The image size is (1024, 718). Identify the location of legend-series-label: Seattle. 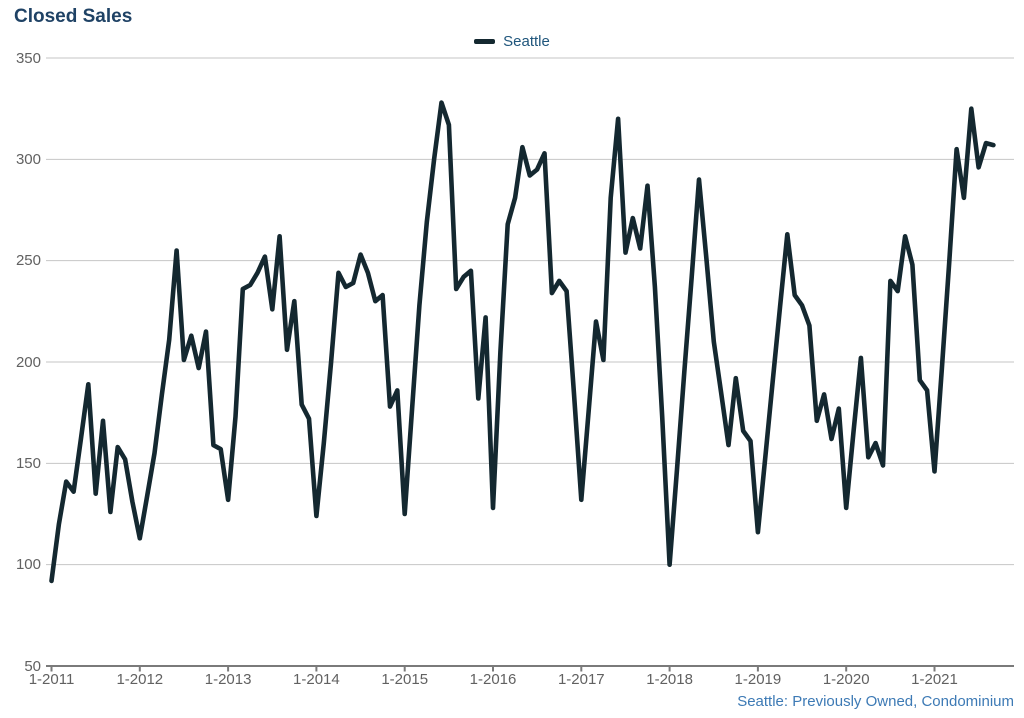
(526, 41).